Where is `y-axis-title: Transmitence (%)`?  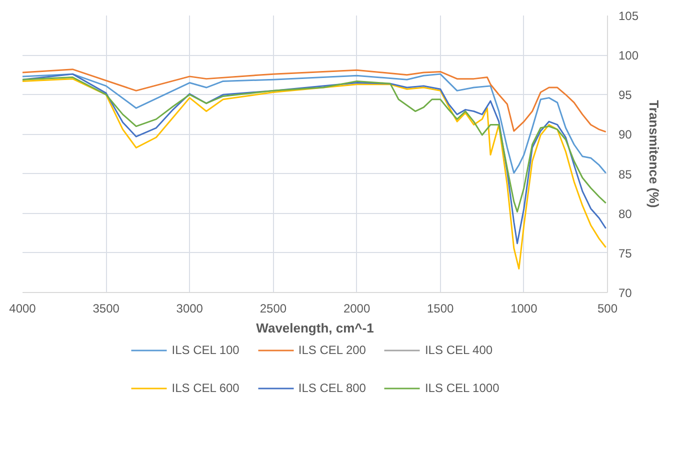
y-axis-title: Transmitence (%) is located at coordinates (654, 154).